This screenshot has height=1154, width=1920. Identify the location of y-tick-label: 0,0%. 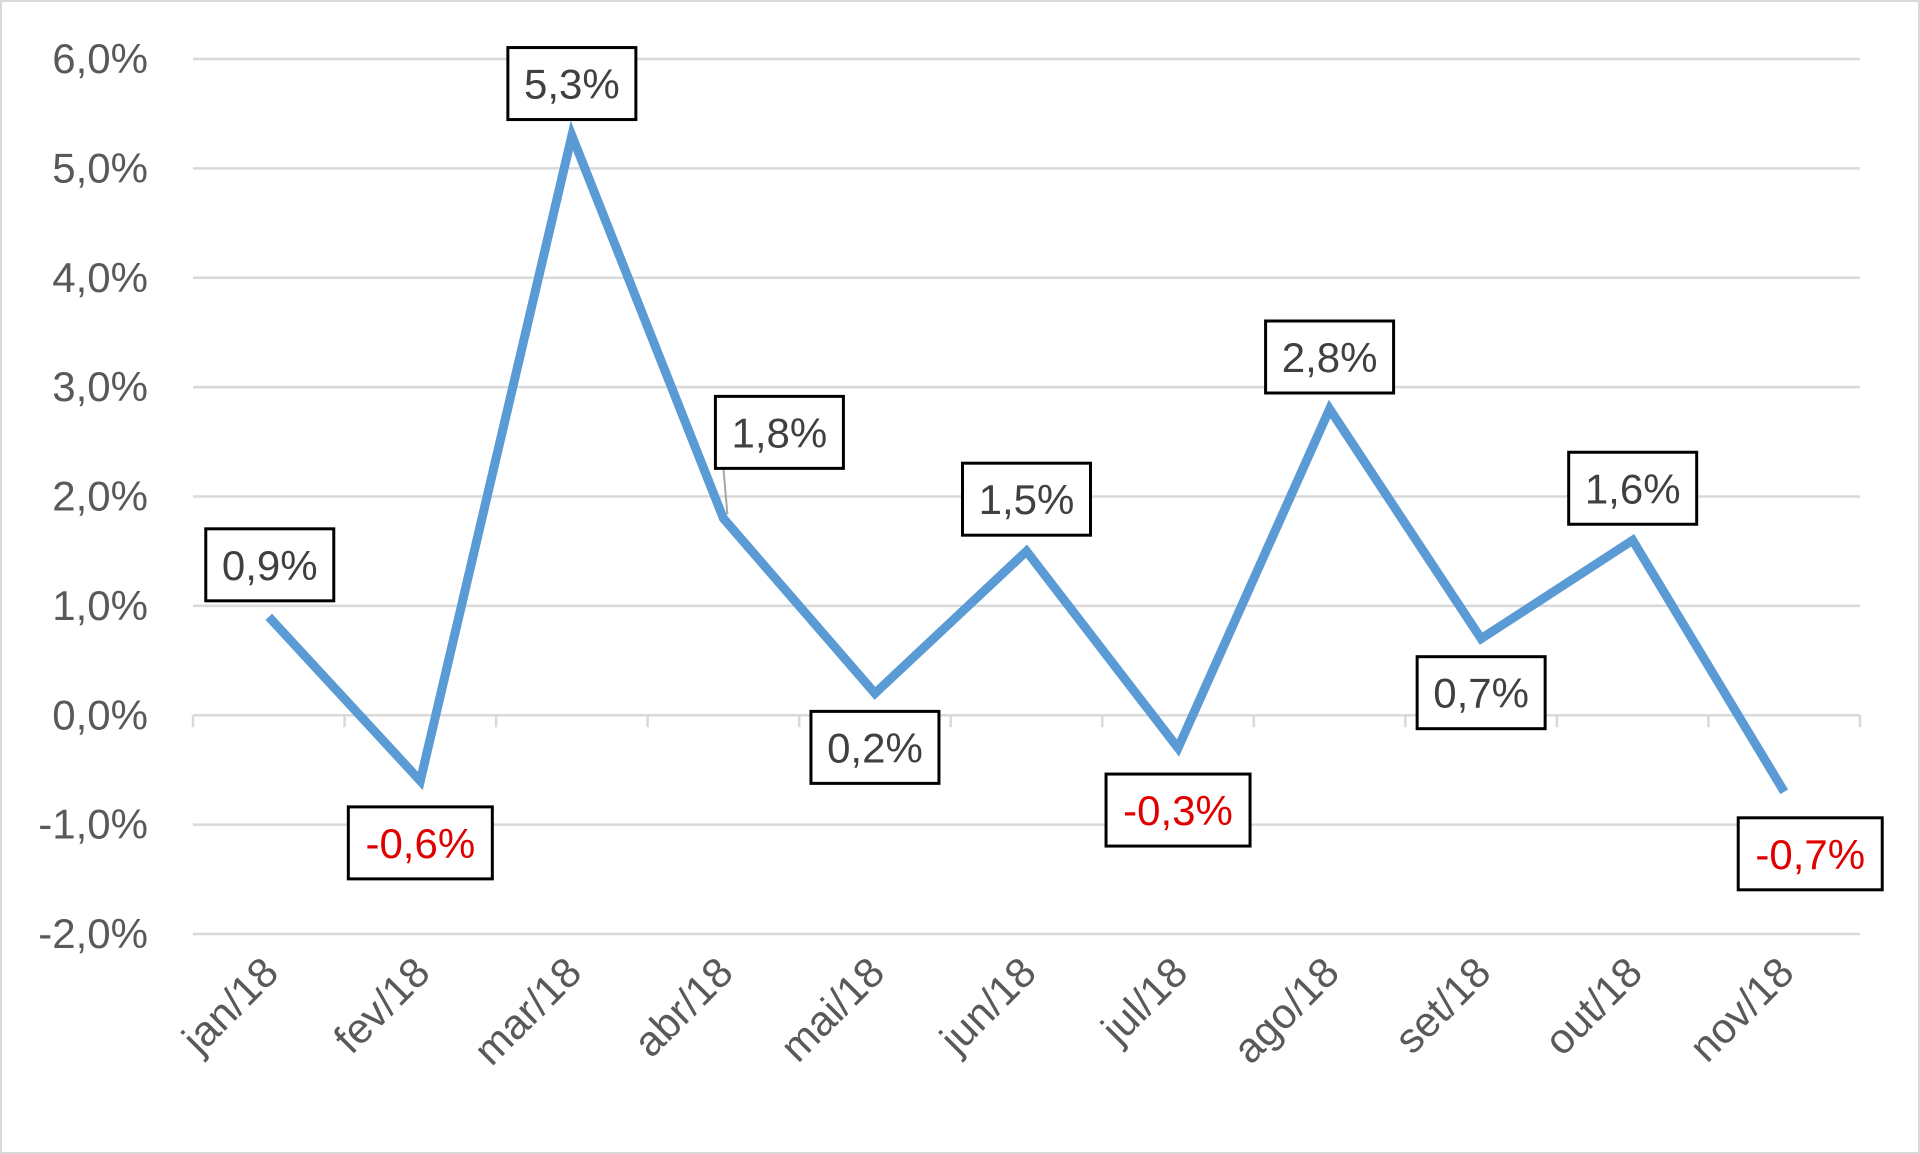
(100, 714).